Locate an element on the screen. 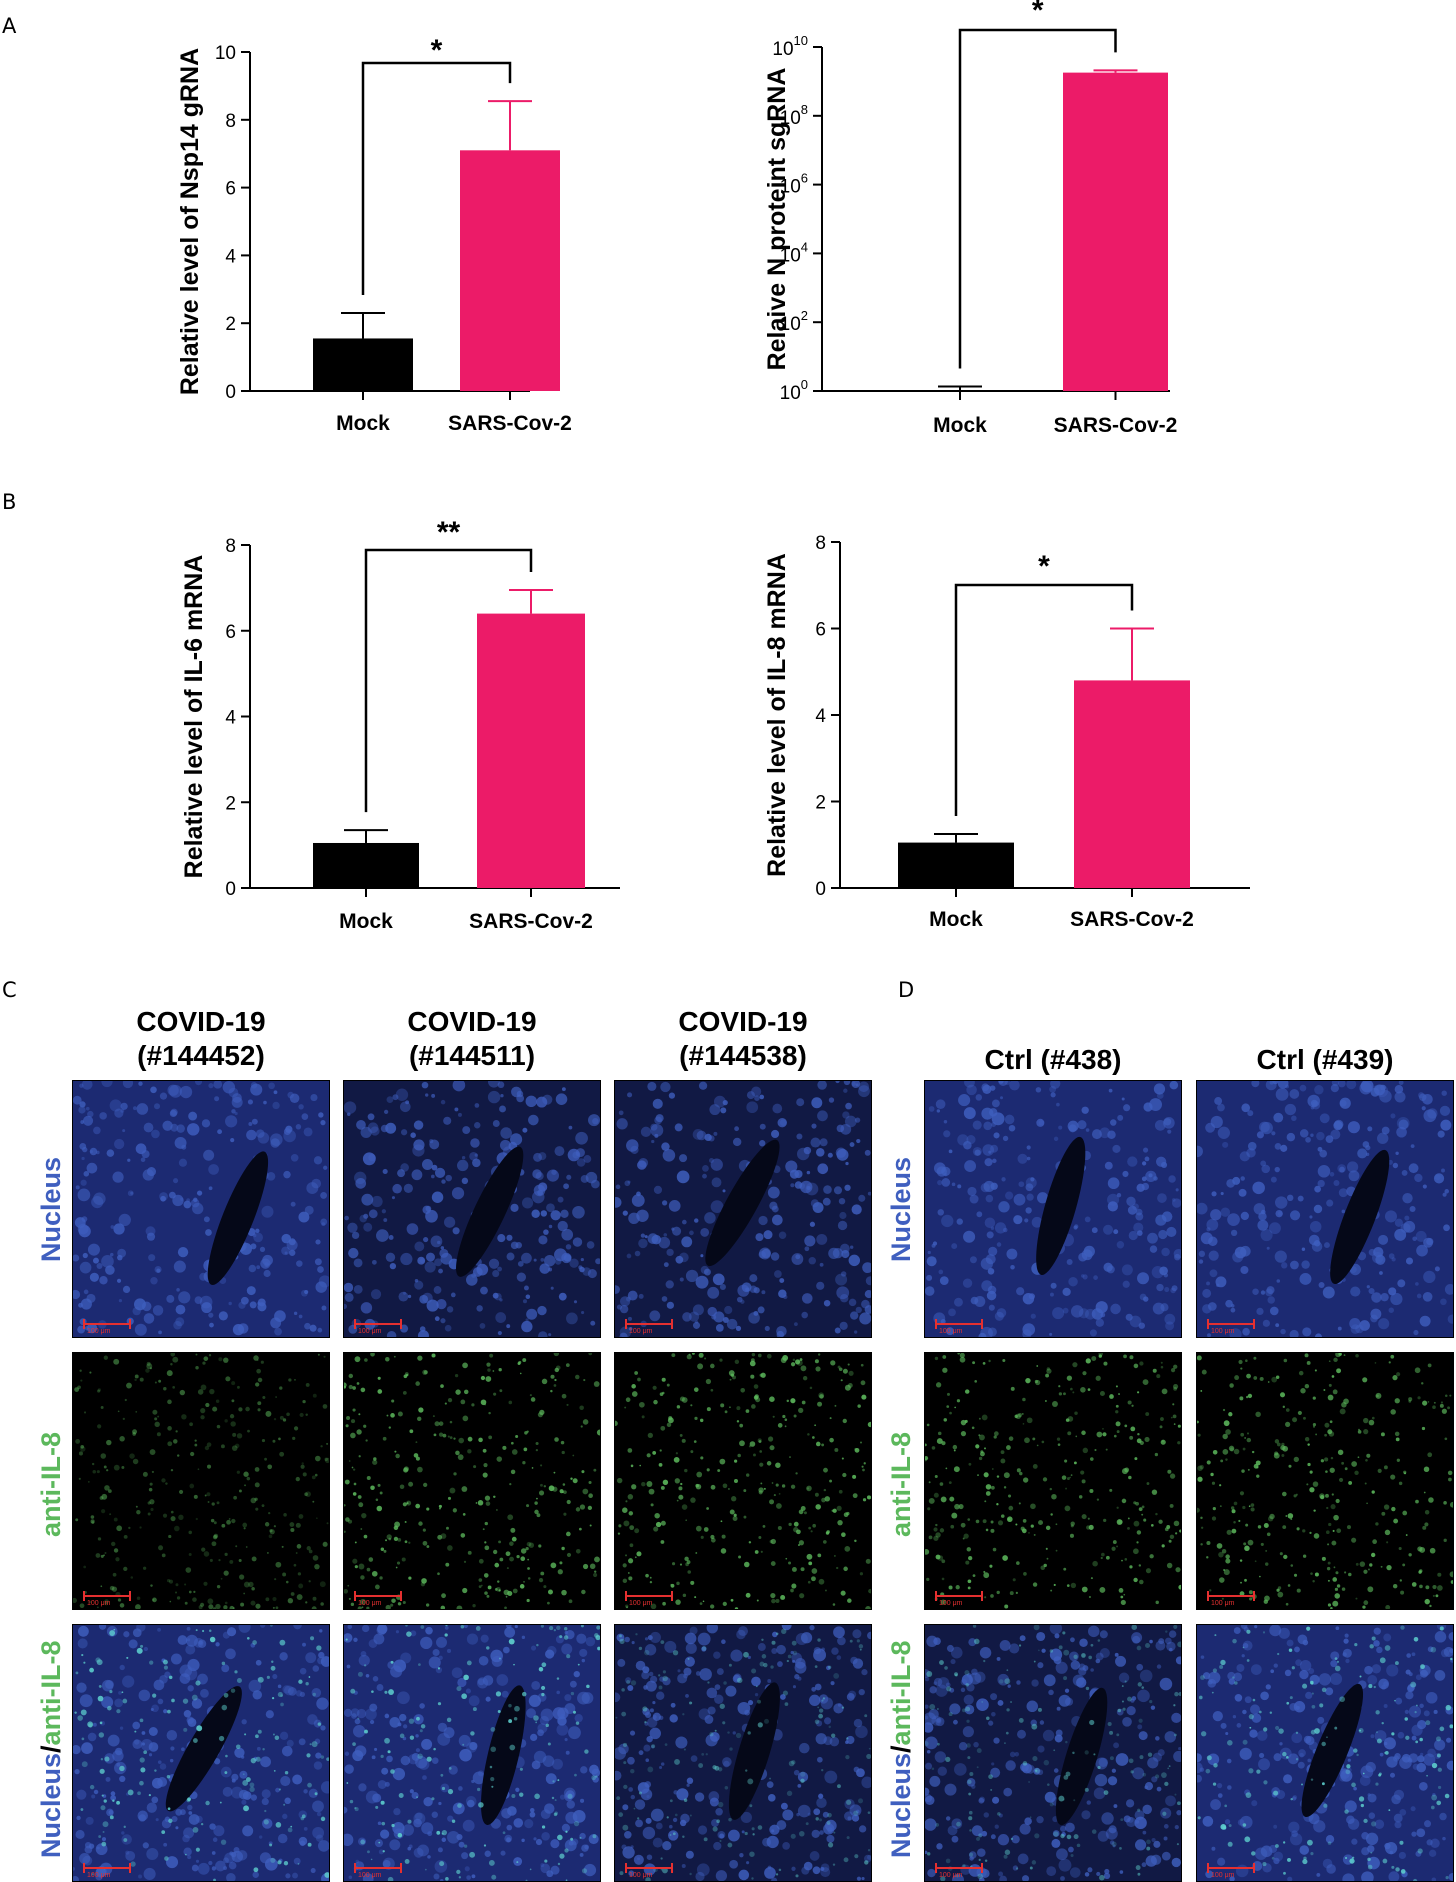  image-title-ctrl-2: Ctrl (#439) is located at coordinates (1325, 1060).